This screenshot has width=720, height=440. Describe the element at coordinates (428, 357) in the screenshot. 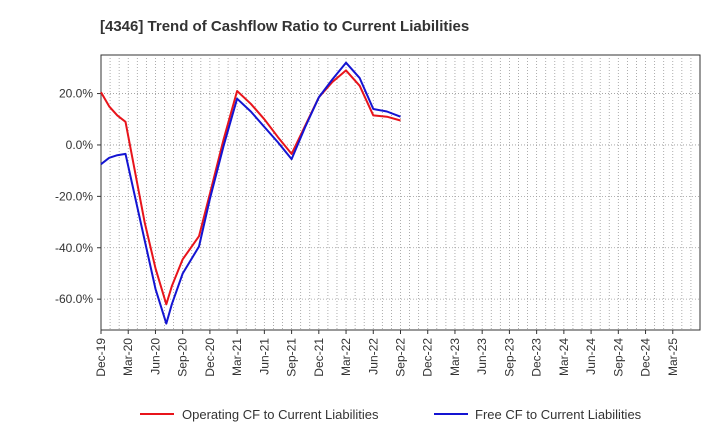

I see `x-tick-label: Dec-22` at that location.